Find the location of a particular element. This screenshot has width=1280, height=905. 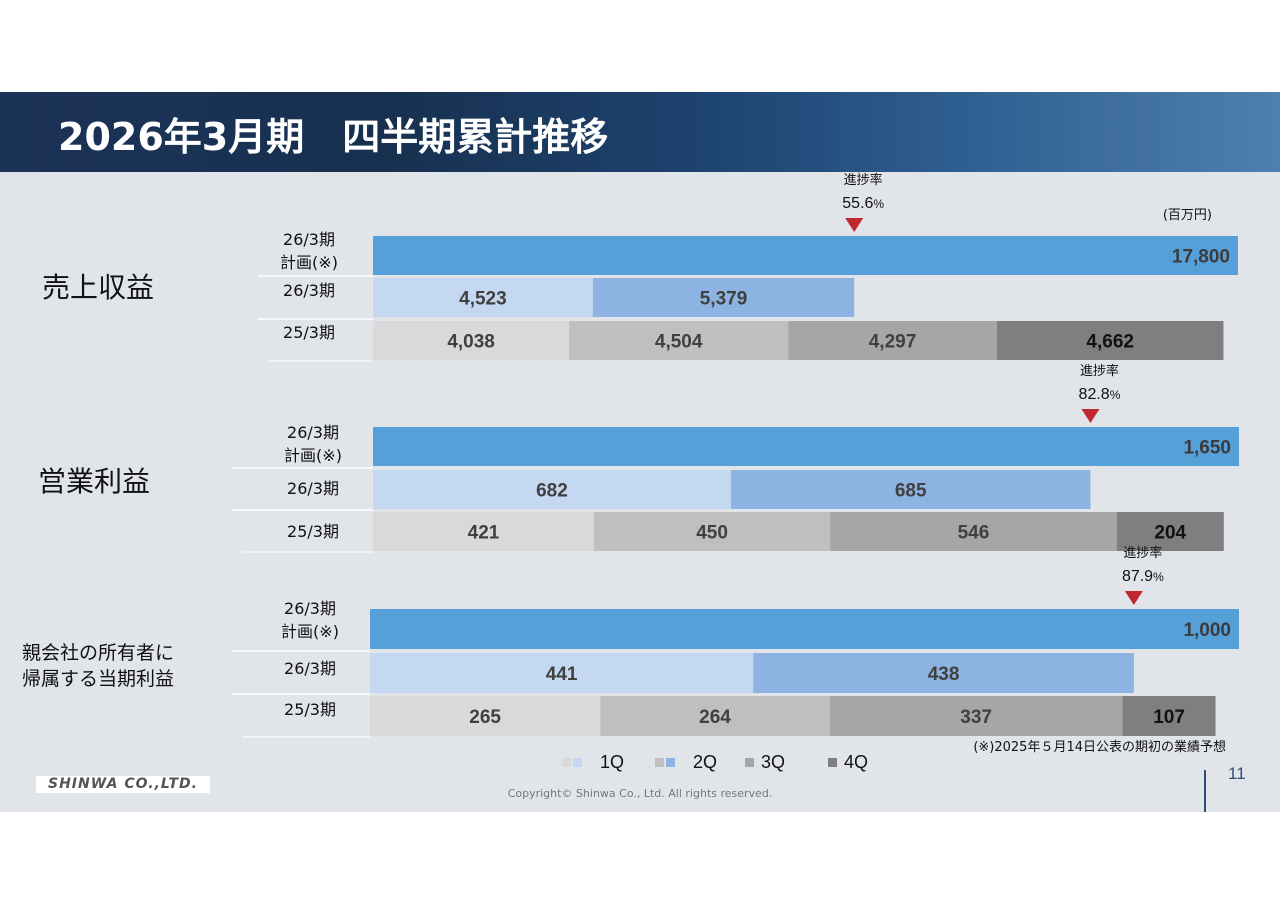

footnote: (※)2025年５月14日公表の期初の業績予想 is located at coordinates (1099, 747).